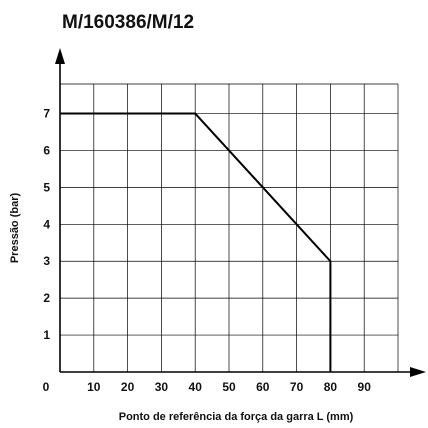 This screenshot has height=428, width=428. What do you see at coordinates (46, 335) in the screenshot?
I see `y-tick-label: 1` at bounding box center [46, 335].